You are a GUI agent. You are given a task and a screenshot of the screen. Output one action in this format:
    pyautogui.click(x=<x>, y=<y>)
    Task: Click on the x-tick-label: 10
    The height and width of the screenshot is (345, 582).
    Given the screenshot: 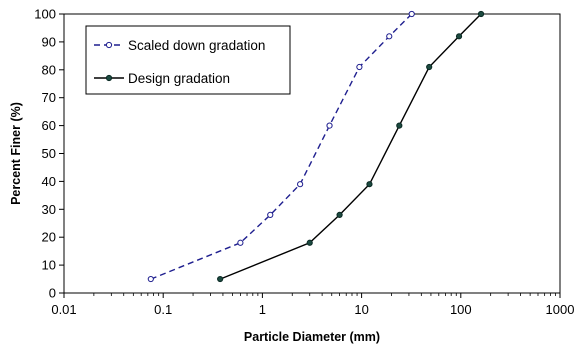 What is the action you would take?
    pyautogui.click(x=361, y=309)
    